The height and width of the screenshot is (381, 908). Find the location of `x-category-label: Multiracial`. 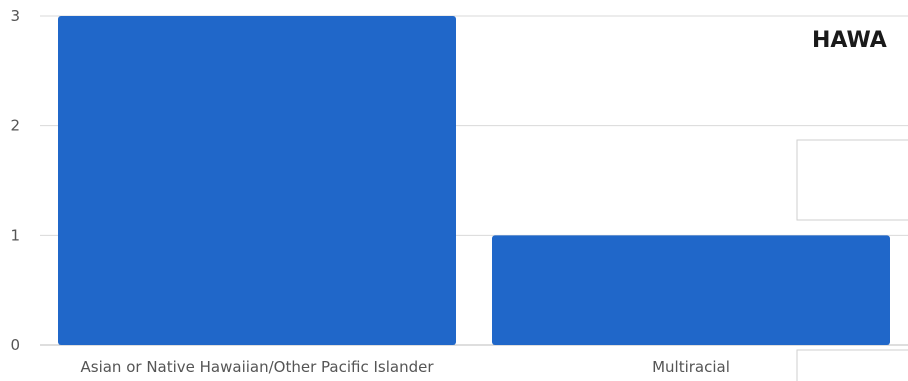

x-category-label: Multiracial is located at coordinates (691, 367).